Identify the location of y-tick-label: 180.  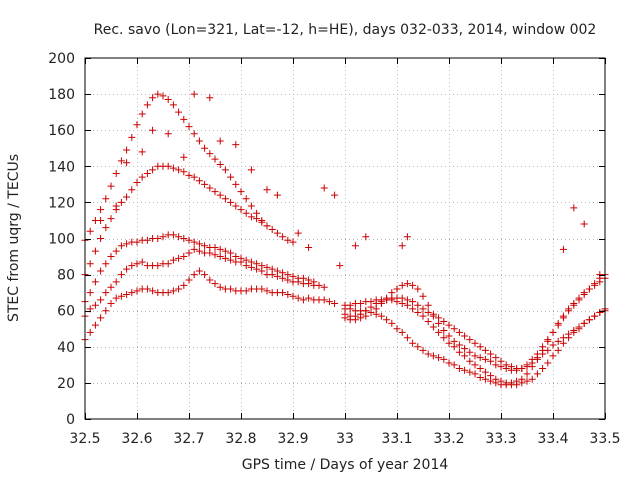
(61, 95).